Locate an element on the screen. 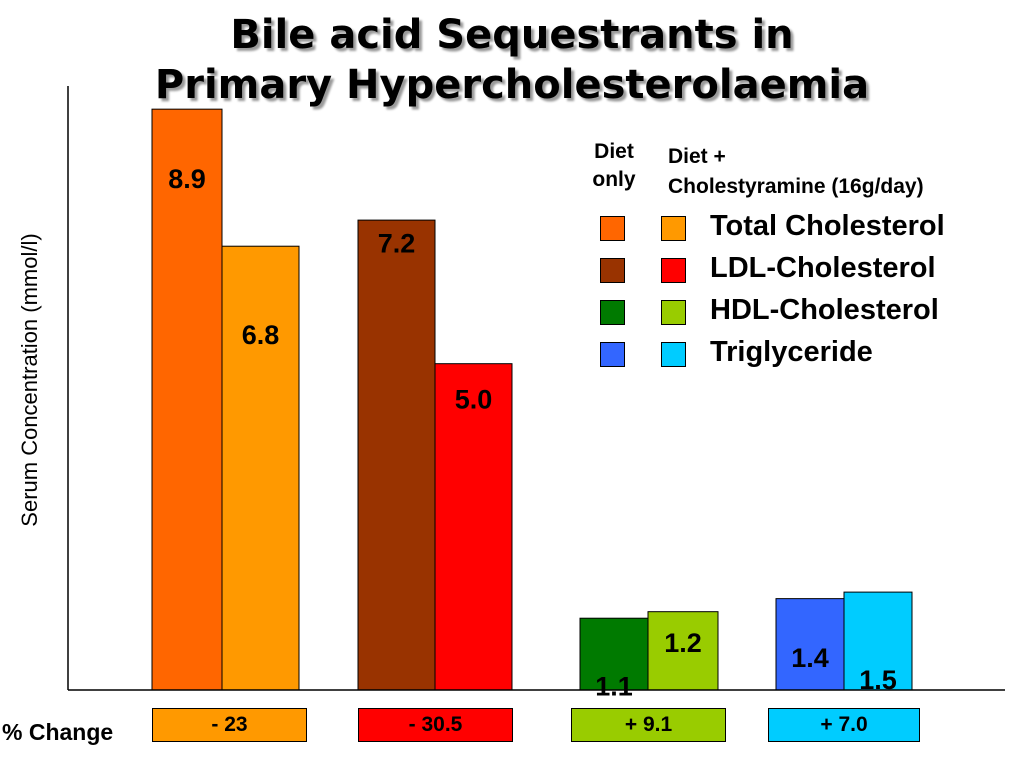 This screenshot has height=768, width=1024. legend-swatch-total-cholesterol-diet-only is located at coordinates (612, 228).